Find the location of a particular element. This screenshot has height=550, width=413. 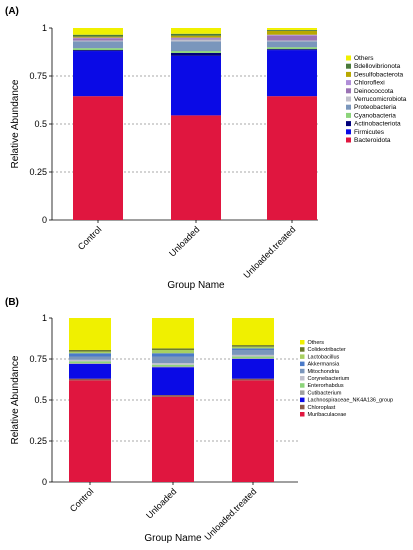

legend-label: Lactobacillus is located at coordinates (324, 357).